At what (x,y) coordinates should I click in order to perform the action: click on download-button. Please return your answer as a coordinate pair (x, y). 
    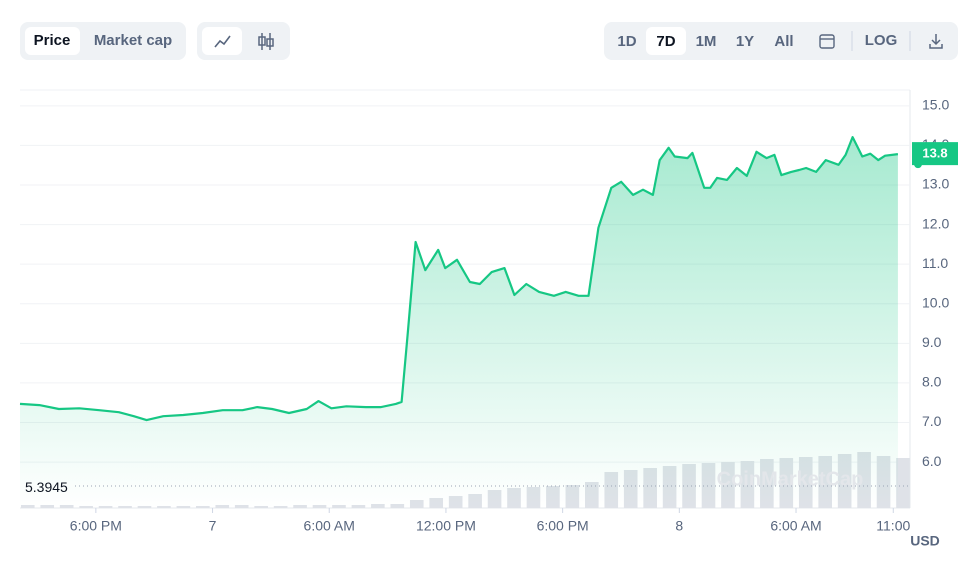
    Looking at the image, I should click on (936, 41).